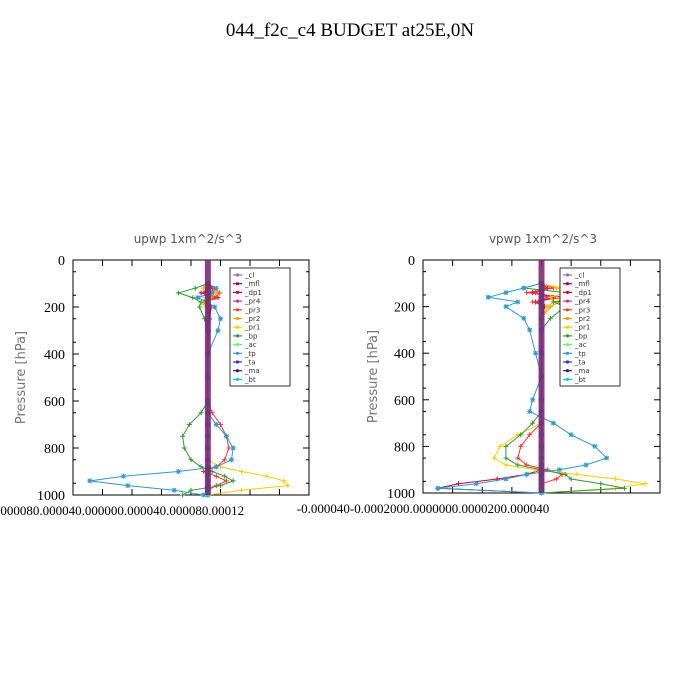  I want to click on y-tick-label: 0, so click(411, 261).